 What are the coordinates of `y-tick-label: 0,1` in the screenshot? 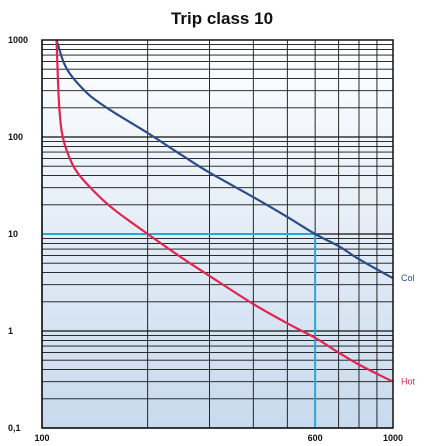 It's located at (14, 428).